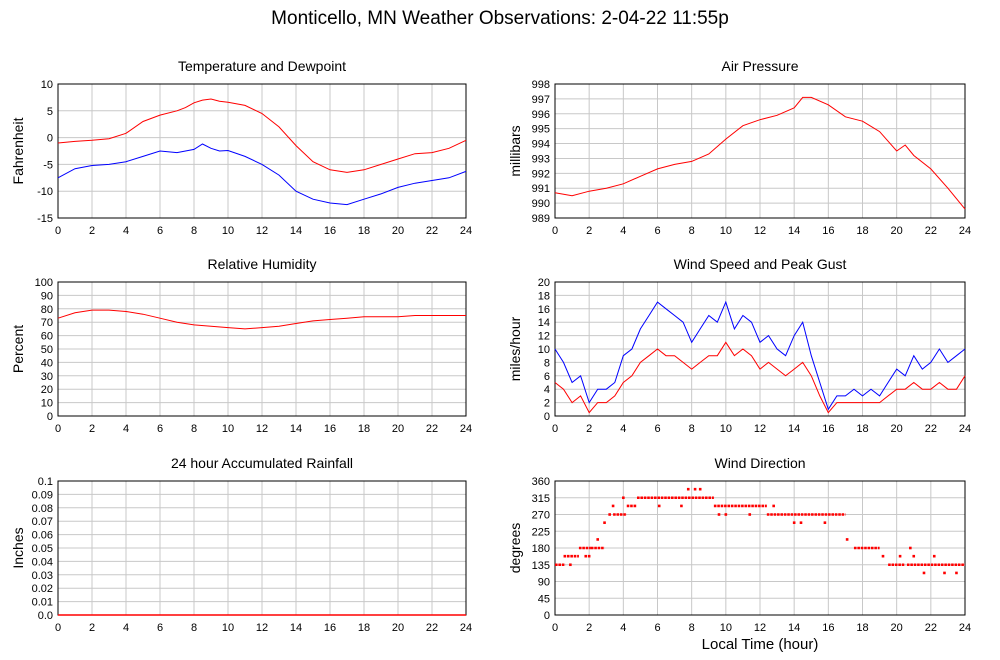 The height and width of the screenshot is (660, 1000). What do you see at coordinates (262, 463) in the screenshot?
I see `chart-title: 24 hour Accumulated Rainfall` at bounding box center [262, 463].